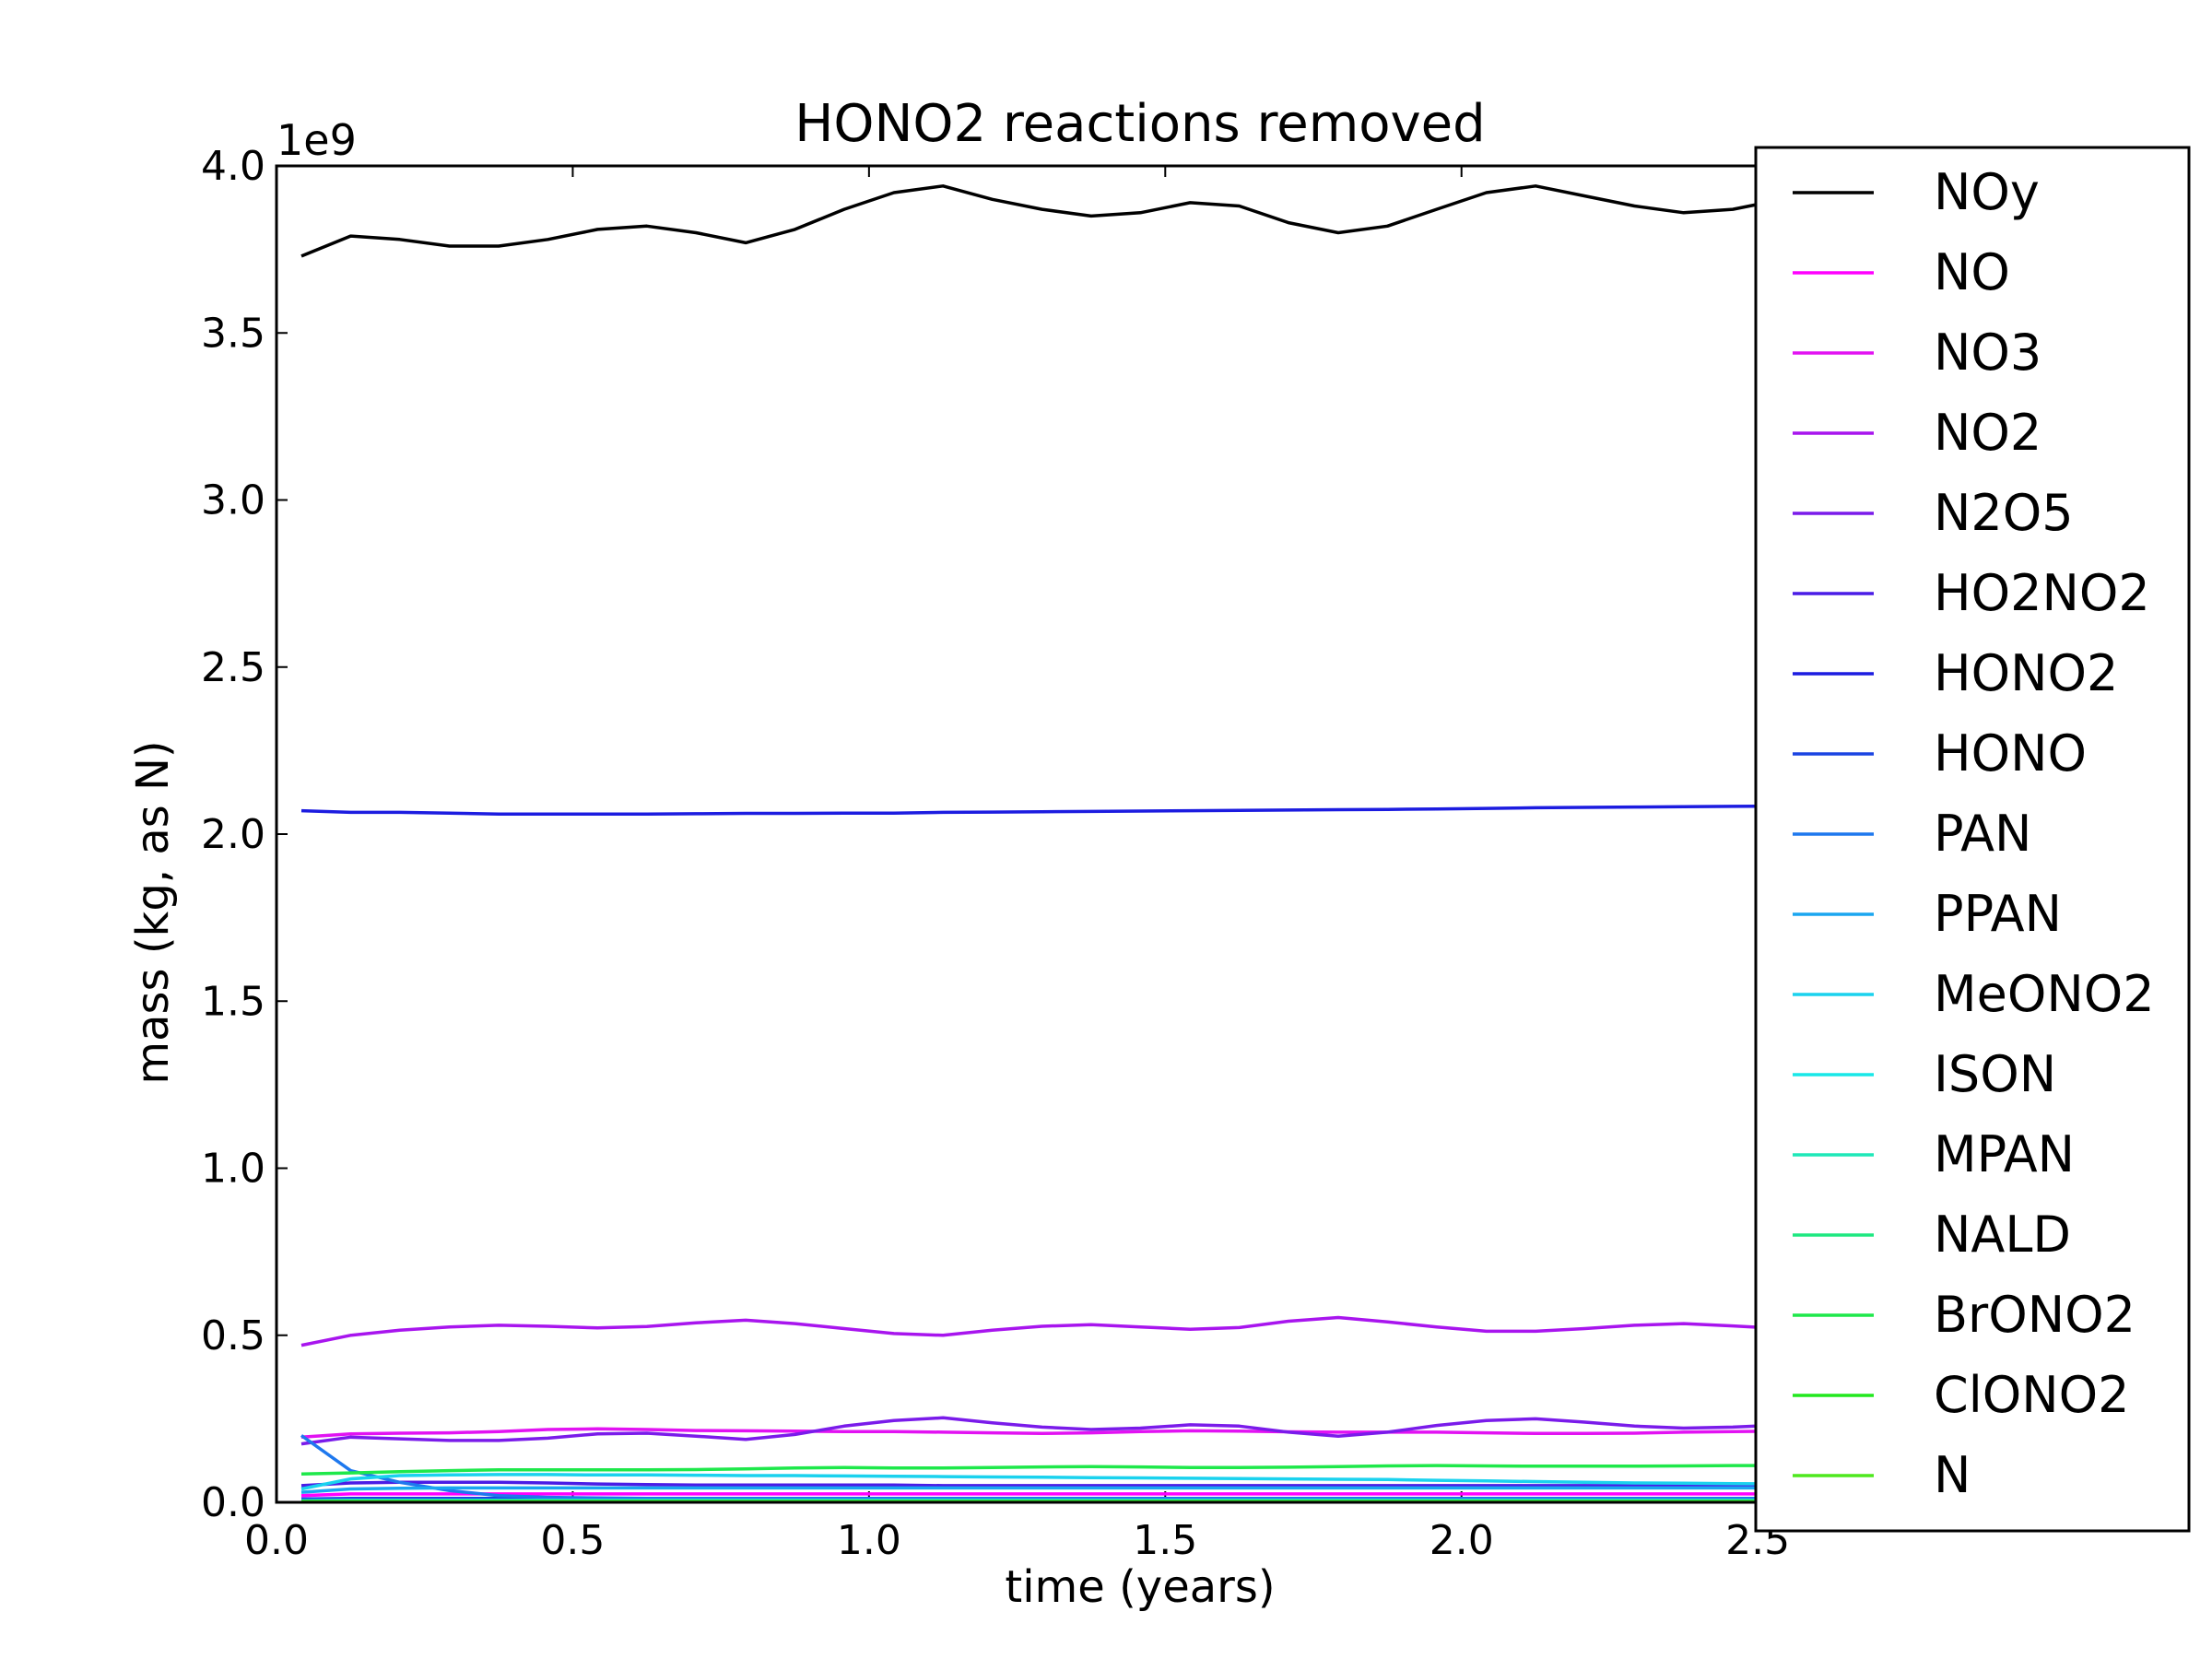 The image size is (2212, 1659). I want to click on y-tick-label: 1.0, so click(233, 1169).